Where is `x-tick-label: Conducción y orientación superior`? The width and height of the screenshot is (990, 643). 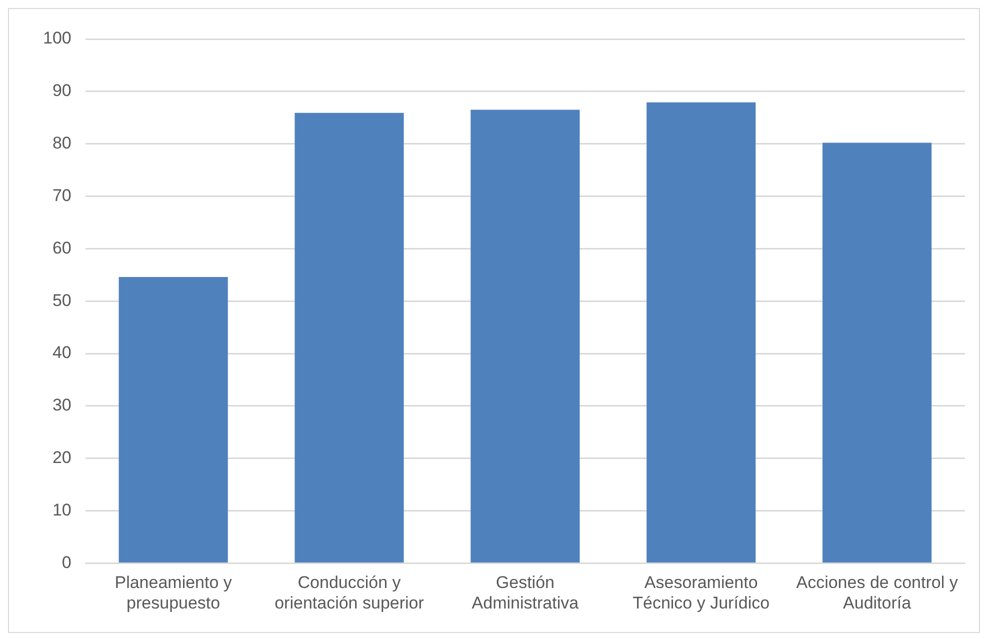 x-tick-label: Conducción y orientación superior is located at coordinates (349, 592).